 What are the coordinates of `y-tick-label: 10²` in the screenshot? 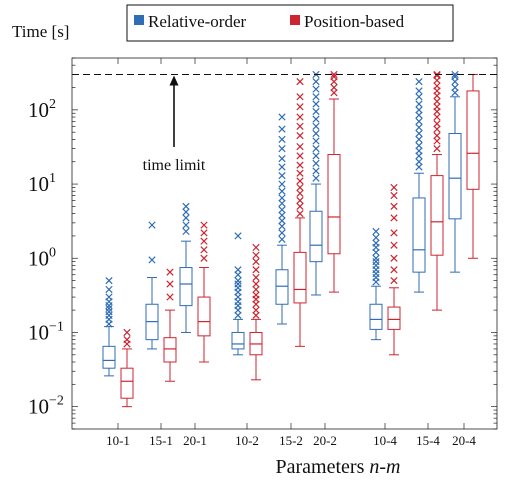 It's located at (42, 109).